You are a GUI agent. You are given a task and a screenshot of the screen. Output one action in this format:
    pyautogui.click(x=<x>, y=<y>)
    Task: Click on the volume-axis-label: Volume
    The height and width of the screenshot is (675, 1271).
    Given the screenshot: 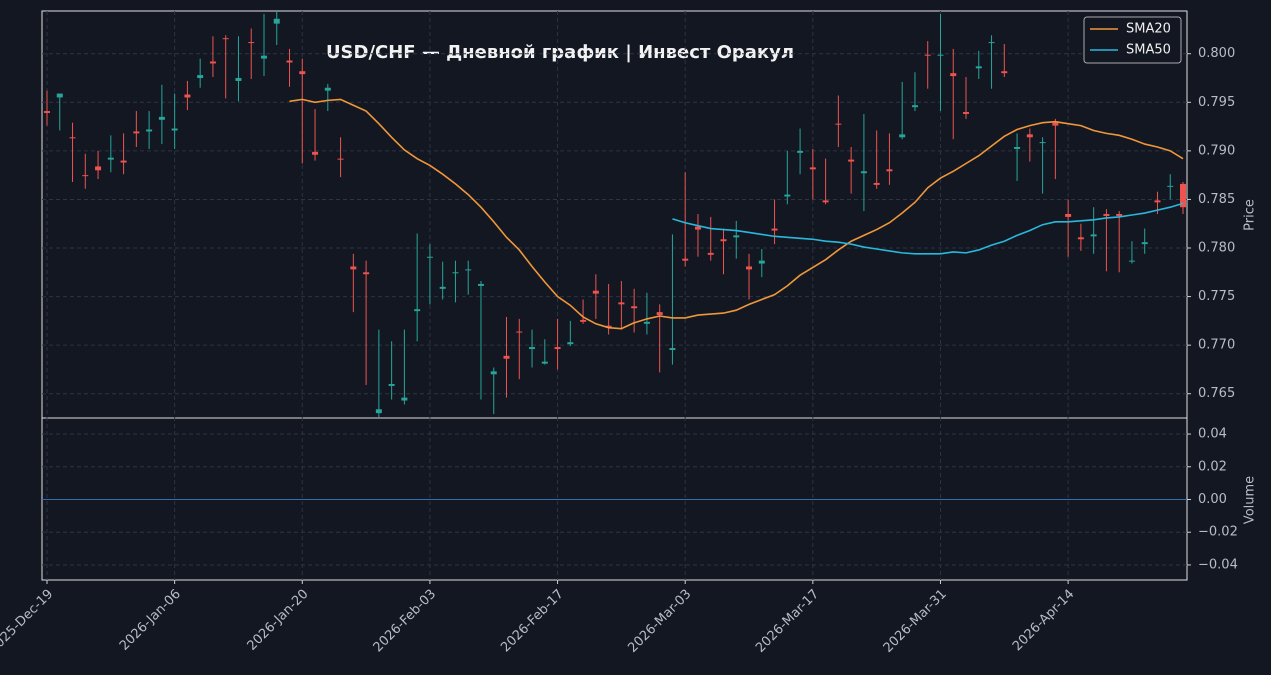 What is the action you would take?
    pyautogui.click(x=1250, y=500)
    